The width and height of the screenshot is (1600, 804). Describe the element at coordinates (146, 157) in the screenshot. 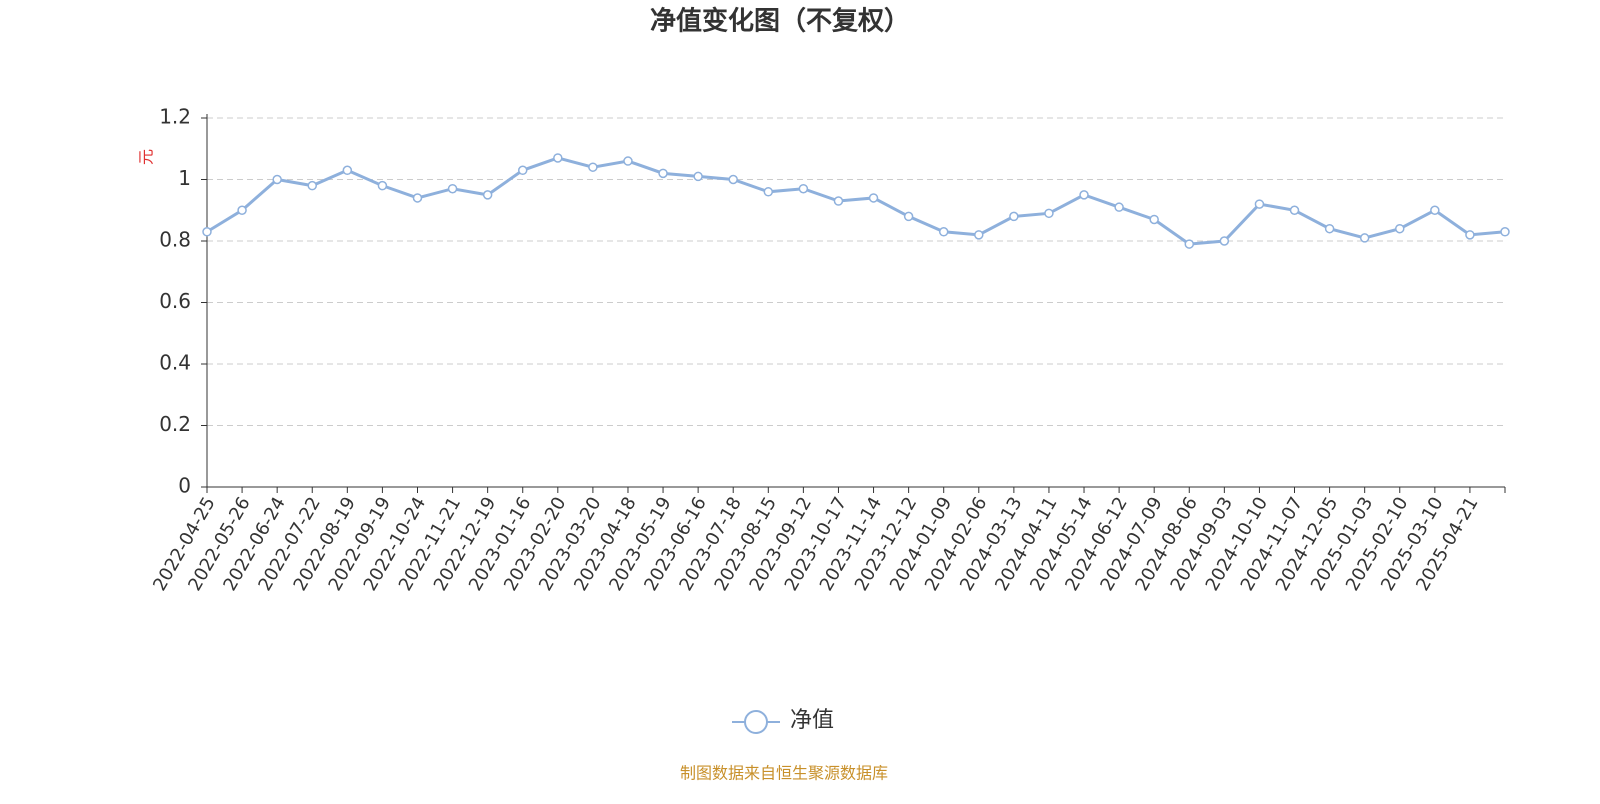

I see `y-axis-label: 元` at that location.